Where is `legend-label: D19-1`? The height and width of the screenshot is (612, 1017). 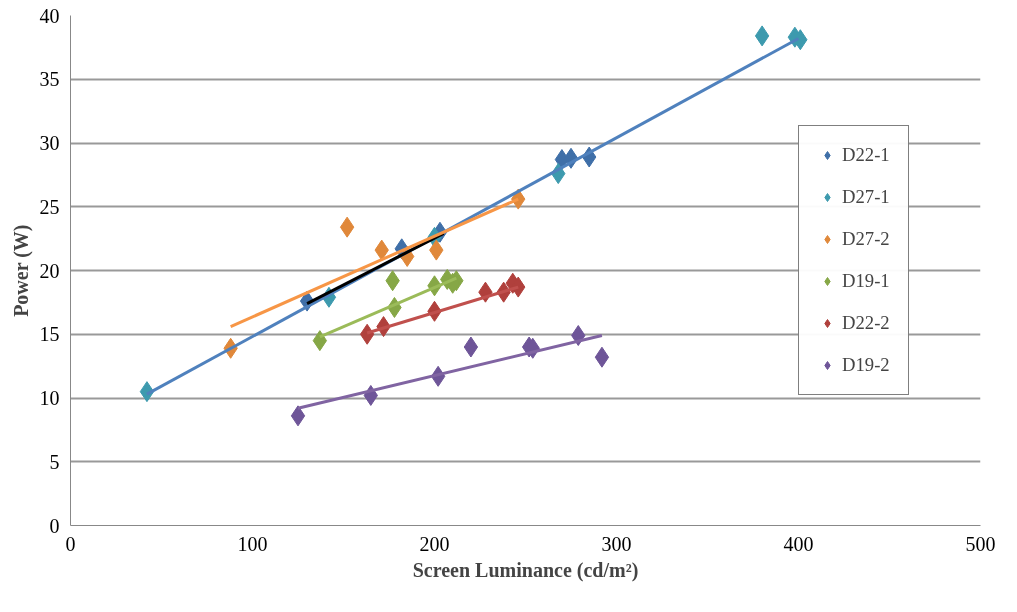
legend-label: D19-1 is located at coordinates (866, 281).